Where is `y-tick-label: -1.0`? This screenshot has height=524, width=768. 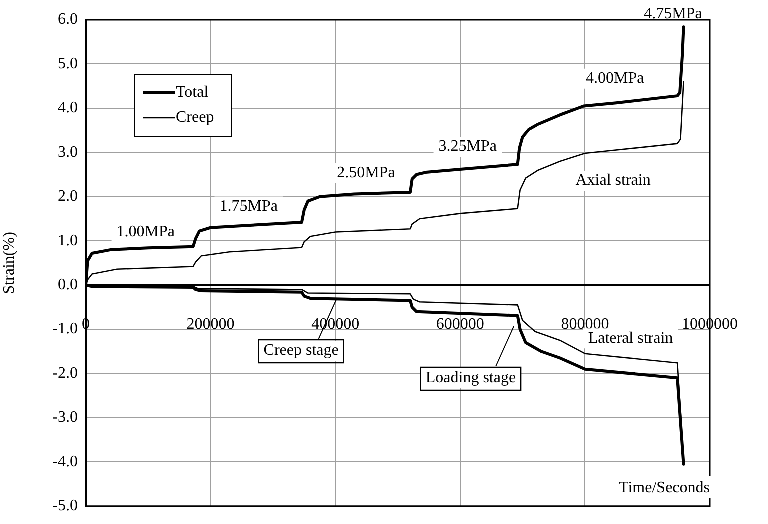 y-tick-label: -1.0 is located at coordinates (65, 329).